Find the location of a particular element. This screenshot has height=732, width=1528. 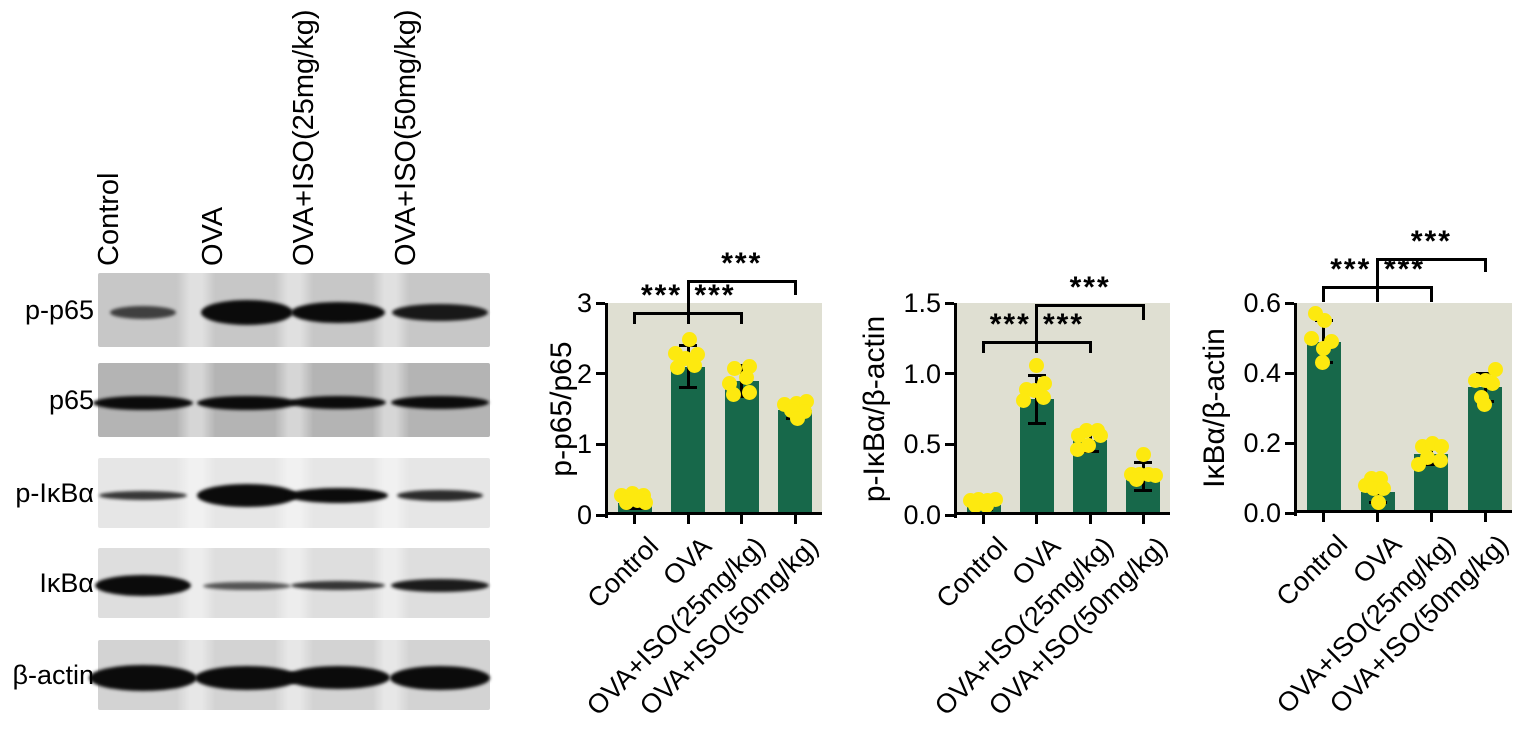

y-tick-label: 1 is located at coordinates (584, 444).